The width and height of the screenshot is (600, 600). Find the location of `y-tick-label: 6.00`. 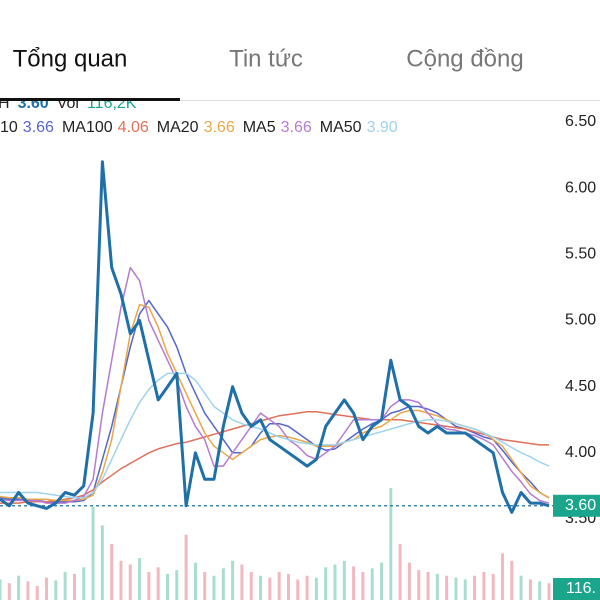

y-tick-label: 6.00 is located at coordinates (580, 187).